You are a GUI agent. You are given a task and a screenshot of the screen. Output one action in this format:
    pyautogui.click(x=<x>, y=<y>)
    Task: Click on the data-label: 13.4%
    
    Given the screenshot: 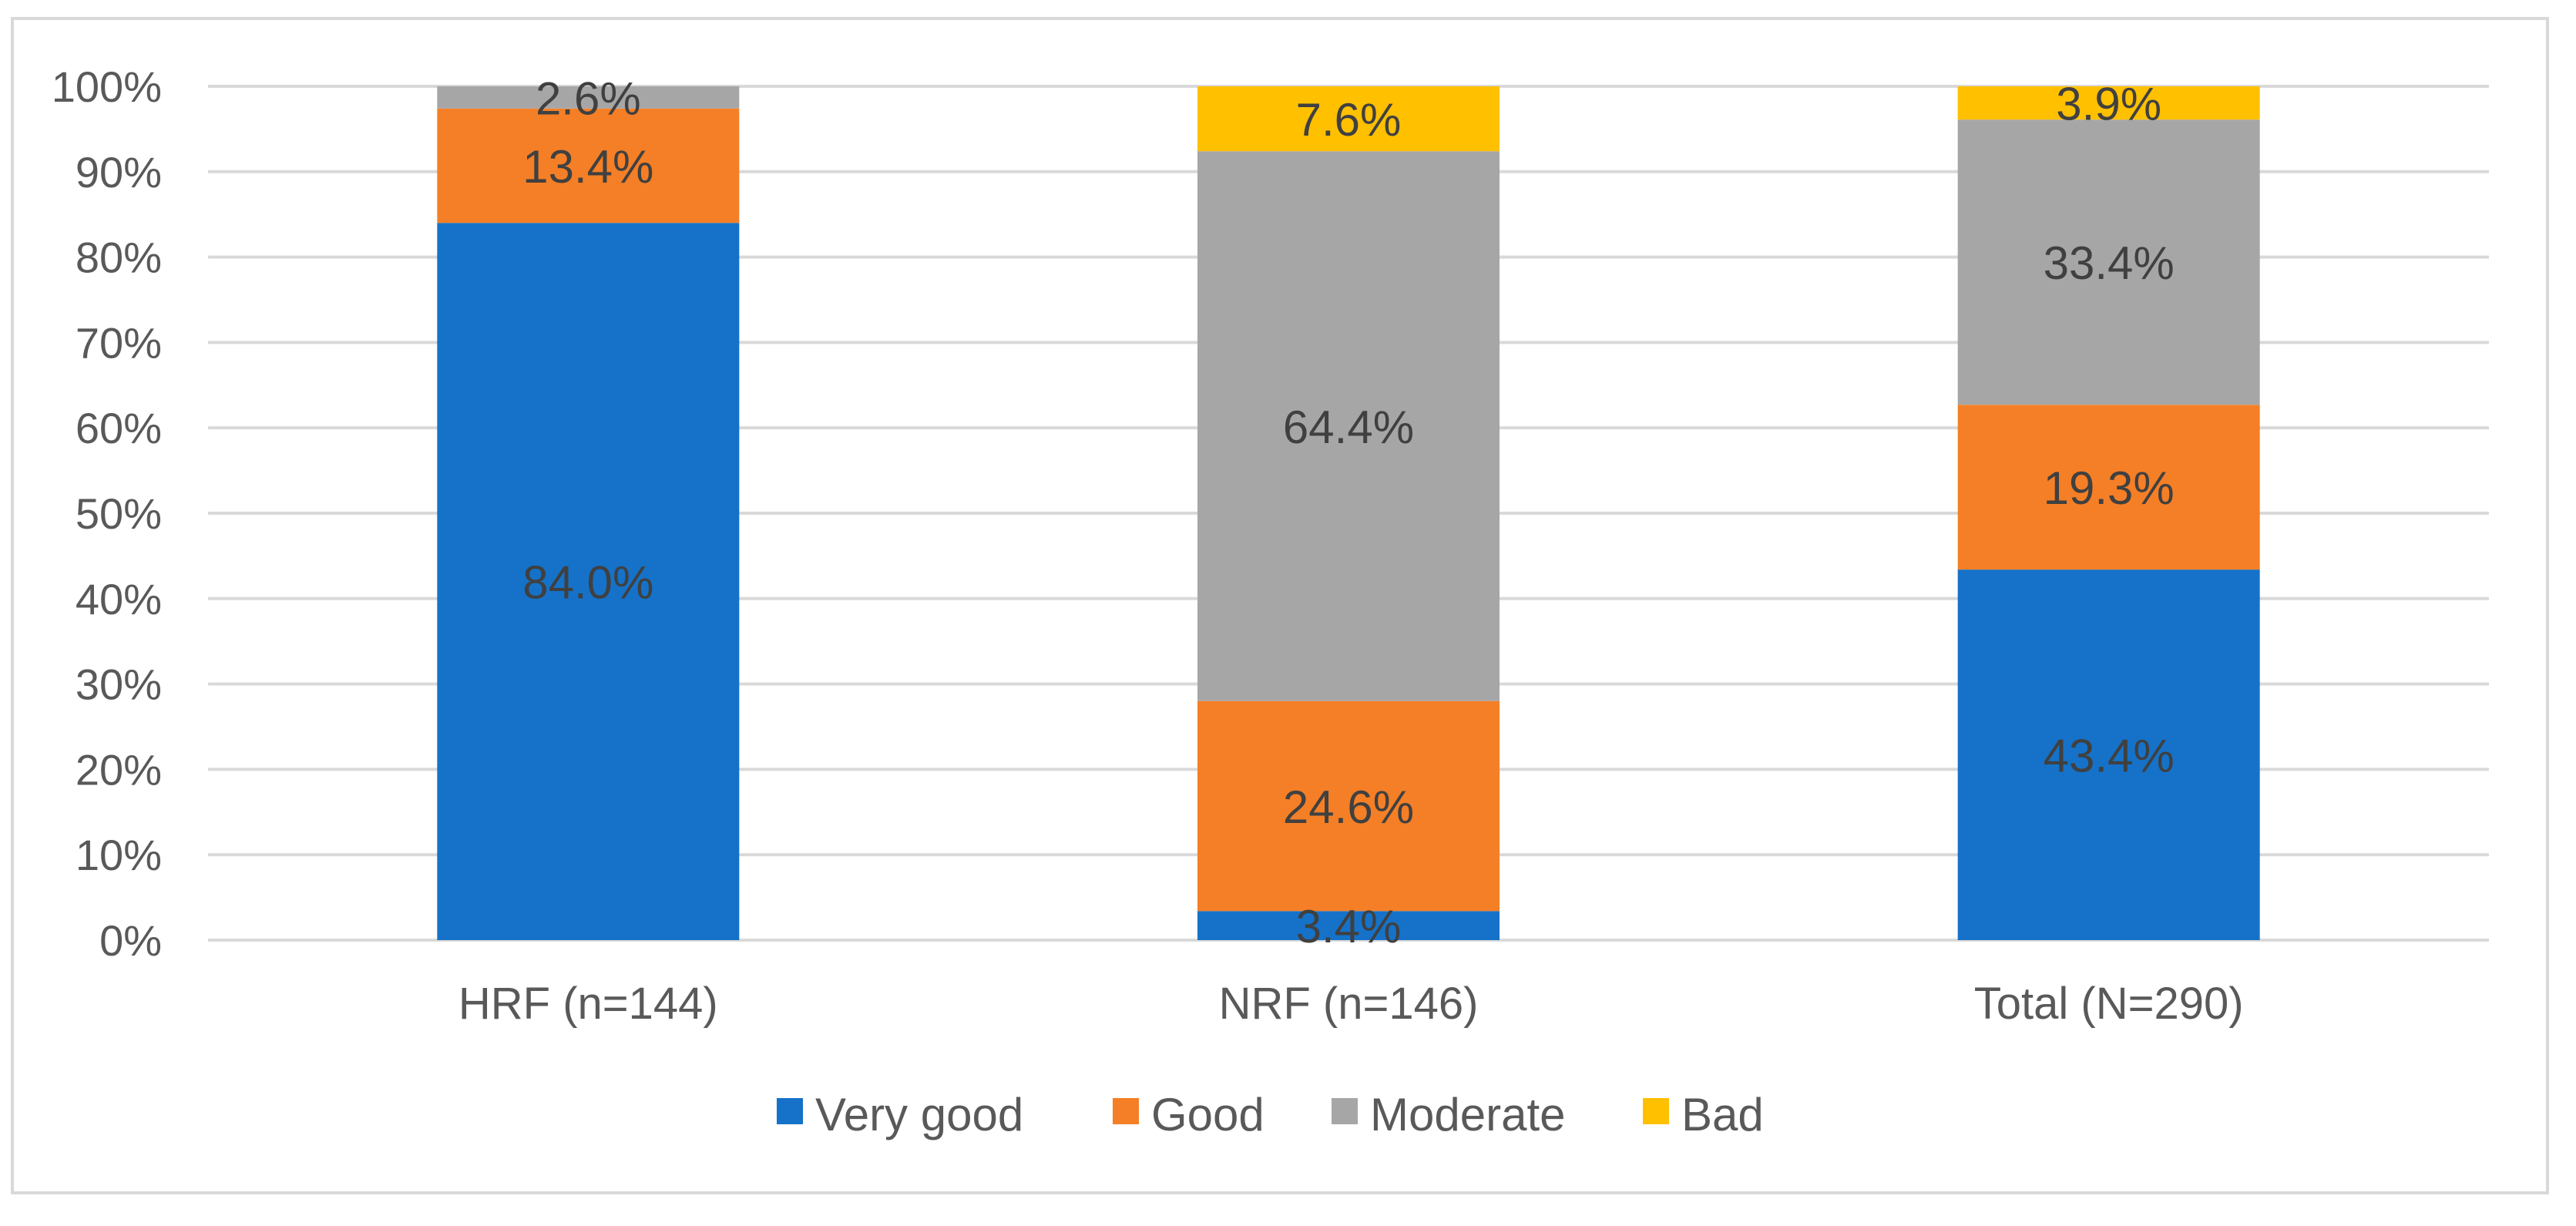 What is the action you would take?
    pyautogui.click(x=587, y=167)
    